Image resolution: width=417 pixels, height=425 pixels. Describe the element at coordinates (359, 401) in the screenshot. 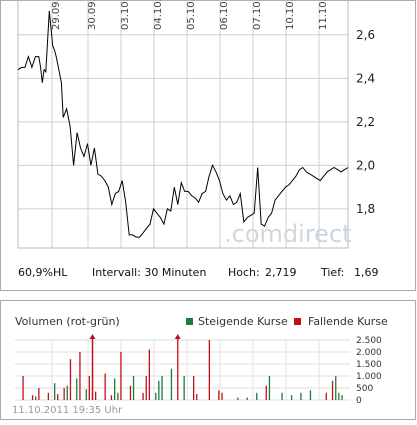

I see `volume-y-tick: 0` at that location.